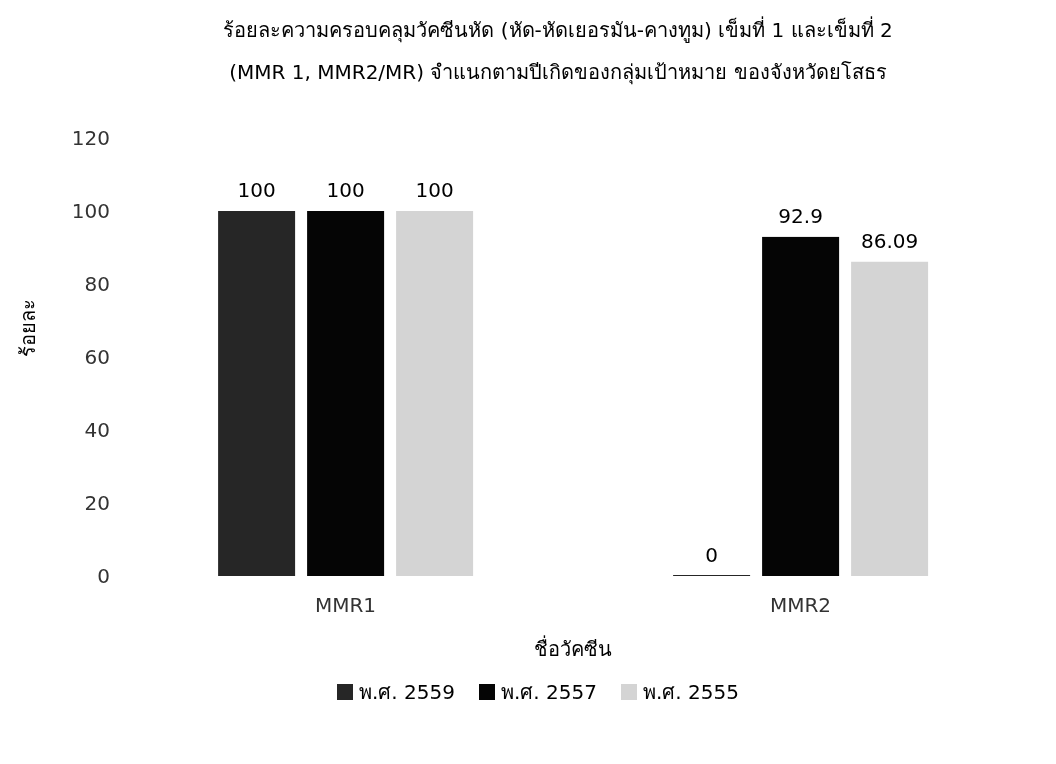 The height and width of the screenshot is (764, 1056). What do you see at coordinates (97, 357) in the screenshot?
I see `y-tick-label: 60` at bounding box center [97, 357].